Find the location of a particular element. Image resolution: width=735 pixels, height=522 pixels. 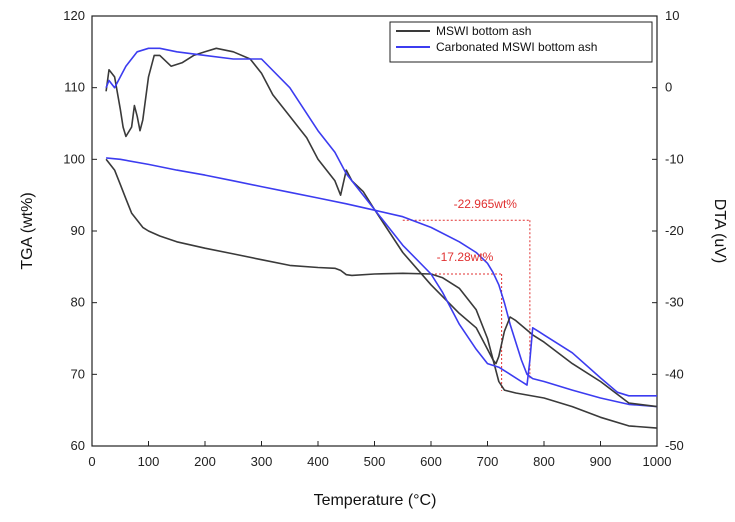

right-y-tick-label: -10 is located at coordinates (674, 158).